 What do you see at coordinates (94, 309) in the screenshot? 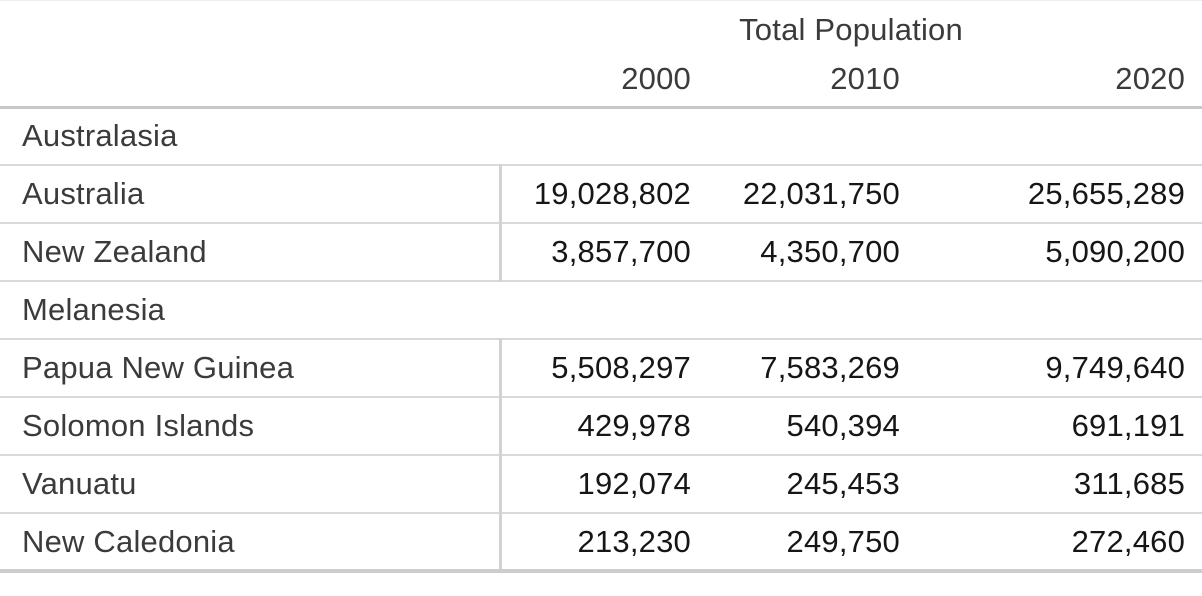
I see `section-label: Melanesia` at bounding box center [94, 309].